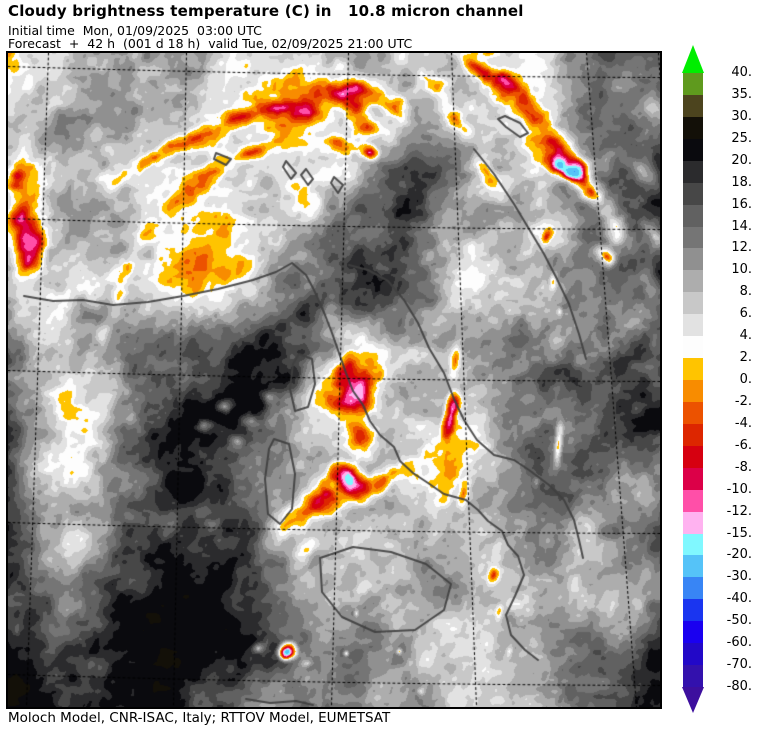  What do you see at coordinates (135, 30) in the screenshot?
I see `initial-time-text: Initial time Mon, 01/09/2025 03:00 UTC` at bounding box center [135, 30].